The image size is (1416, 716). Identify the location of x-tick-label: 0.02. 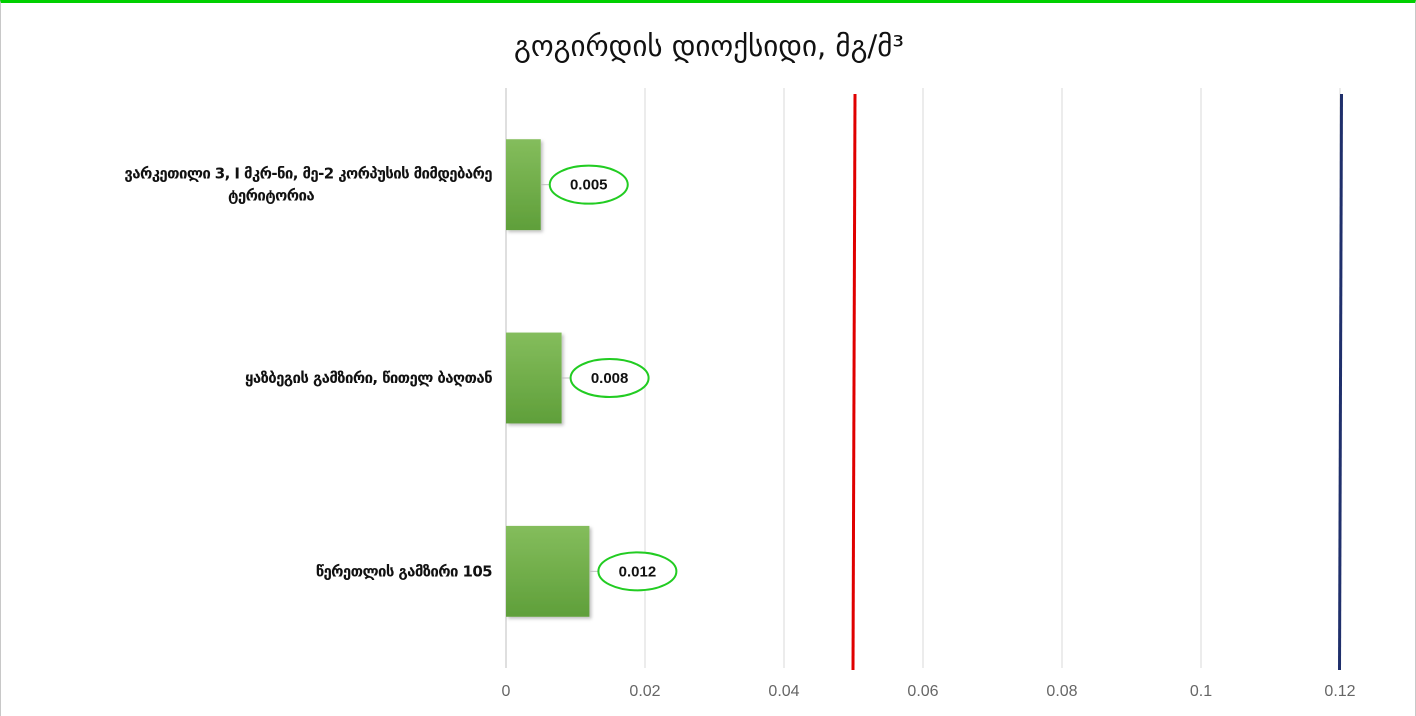
(644, 691).